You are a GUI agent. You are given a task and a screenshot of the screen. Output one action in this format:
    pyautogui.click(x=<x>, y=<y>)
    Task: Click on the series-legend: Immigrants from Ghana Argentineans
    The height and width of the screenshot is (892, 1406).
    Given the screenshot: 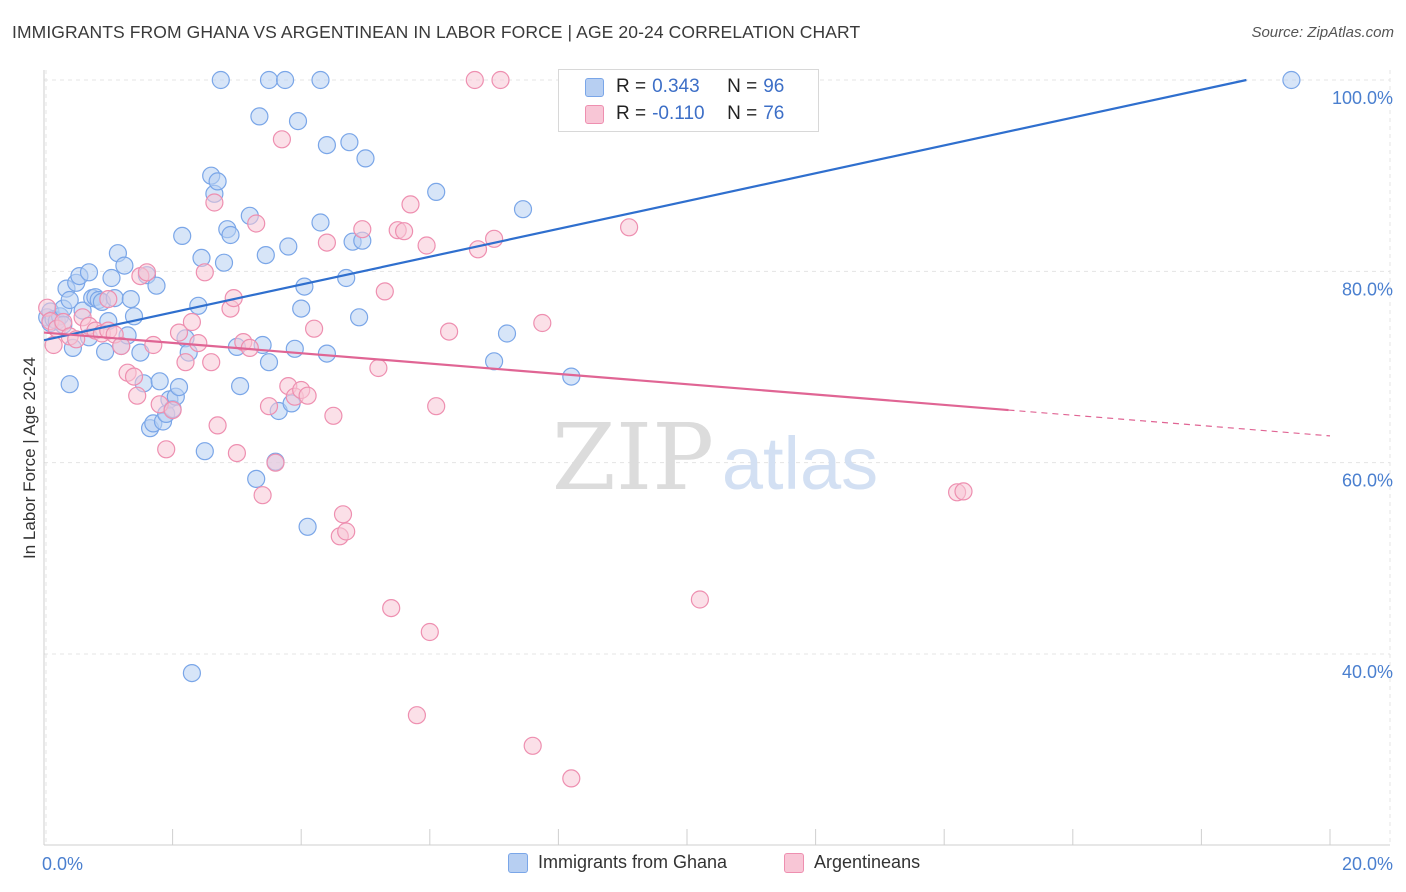 What is the action you would take?
    pyautogui.click(x=703, y=865)
    